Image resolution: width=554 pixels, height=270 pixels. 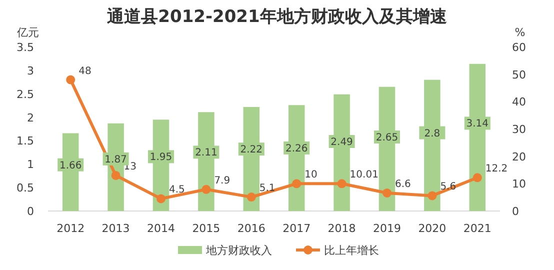 I want to click on data-label: 10.01, so click(x=364, y=175).